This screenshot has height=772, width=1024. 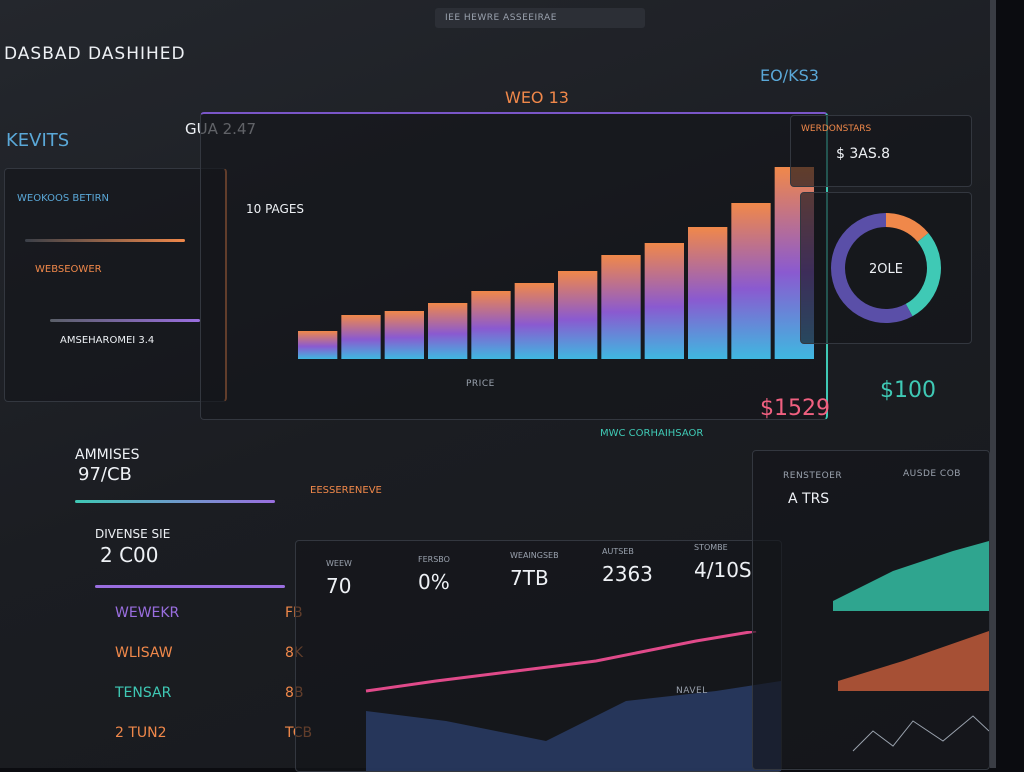 What do you see at coordinates (836, 129) in the screenshot?
I see `side-card-title: WERDONSTARS` at bounding box center [836, 129].